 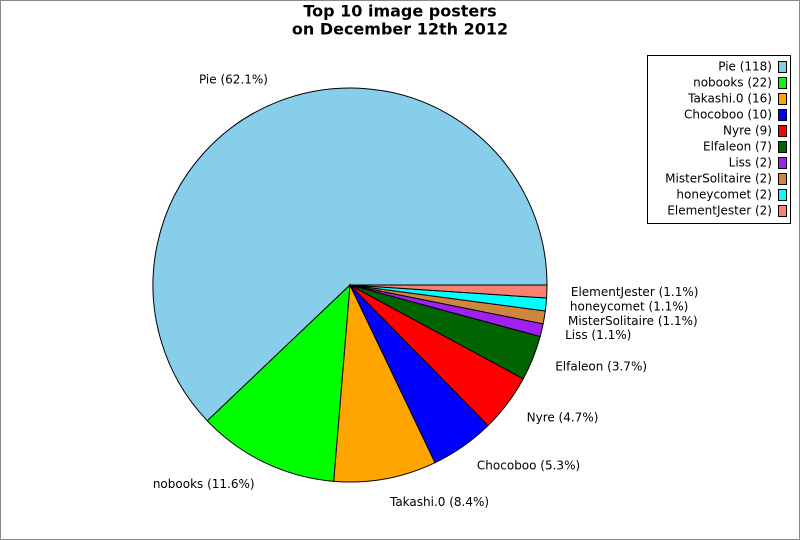 What do you see at coordinates (204, 484) in the screenshot?
I see `slice-label: nobooks (11.6%)` at bounding box center [204, 484].